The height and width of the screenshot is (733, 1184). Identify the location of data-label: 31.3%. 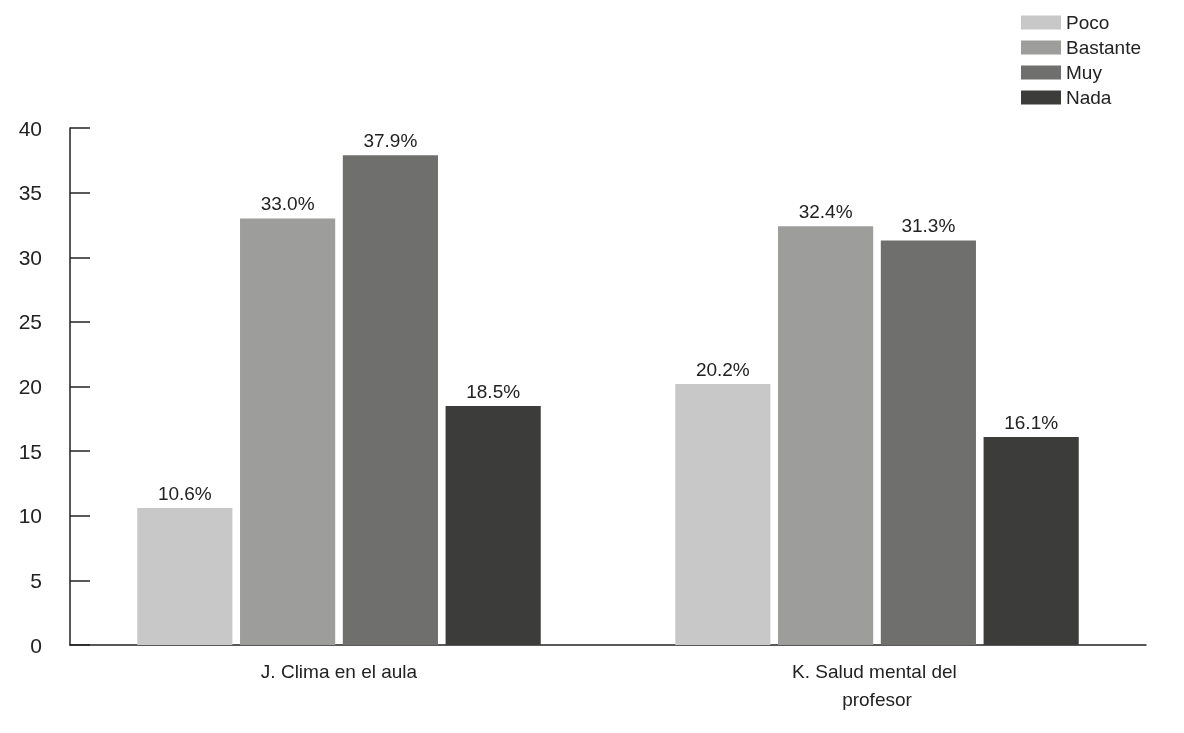
(928, 226).